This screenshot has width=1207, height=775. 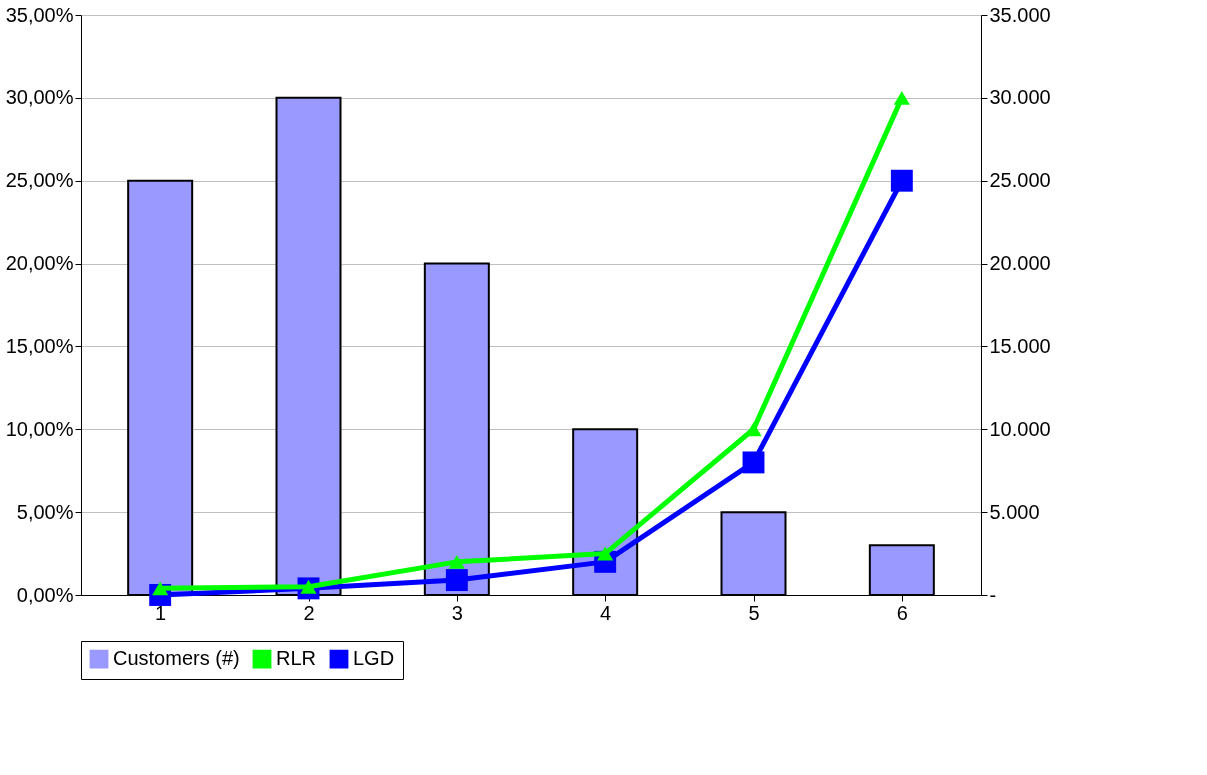 I want to click on y-tick-label: 0,00%, so click(x=45, y=594).